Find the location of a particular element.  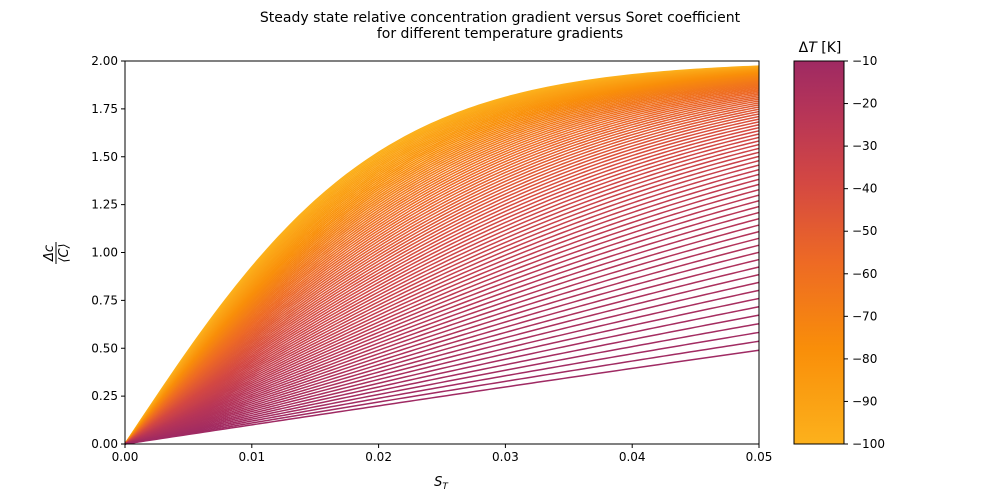

chart-subtitle: for different temperature gradients is located at coordinates (500, 34).